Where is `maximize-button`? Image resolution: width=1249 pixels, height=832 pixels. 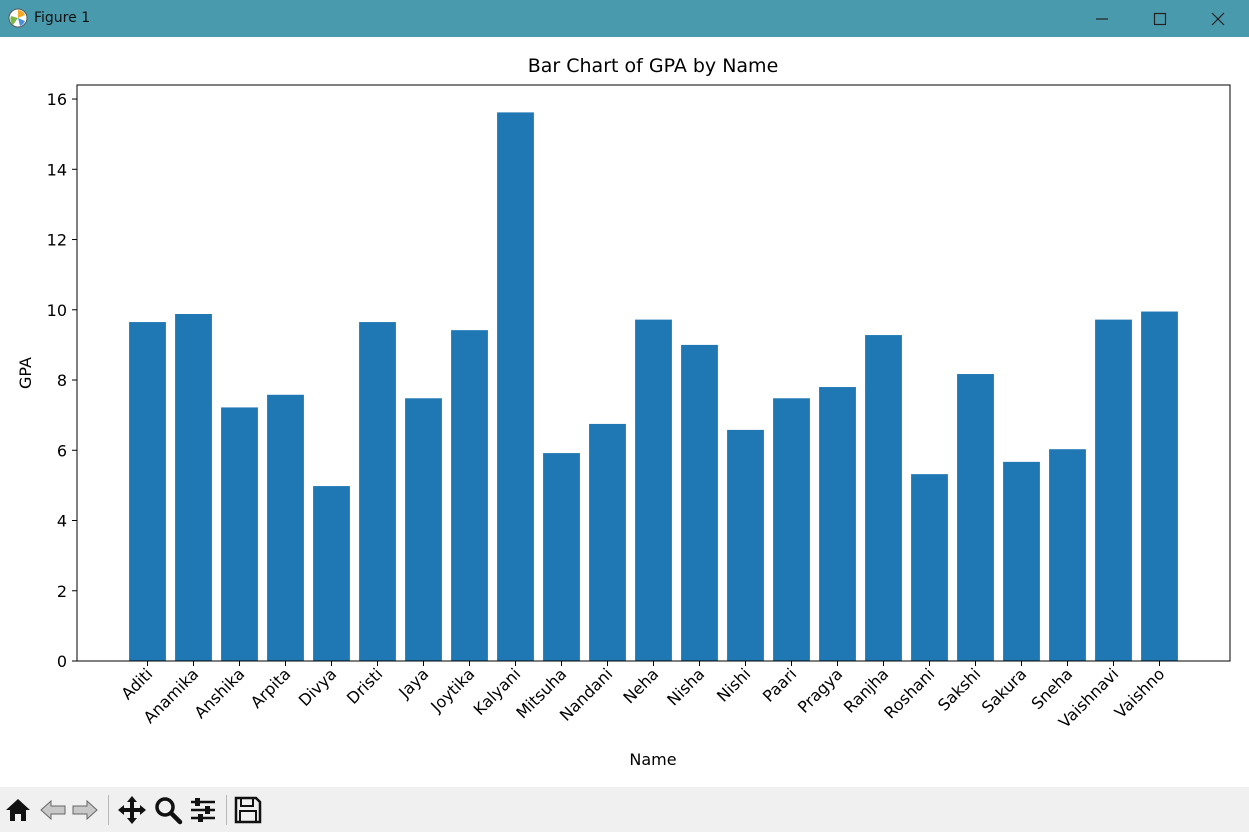 maximize-button is located at coordinates (1160, 18).